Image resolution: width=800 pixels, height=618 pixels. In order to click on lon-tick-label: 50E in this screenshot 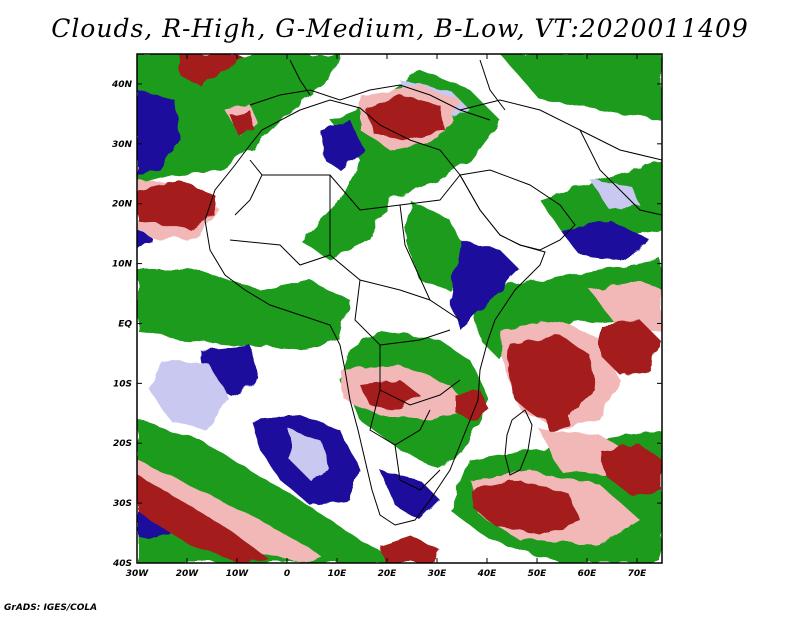, I will do `click(538, 574)`.